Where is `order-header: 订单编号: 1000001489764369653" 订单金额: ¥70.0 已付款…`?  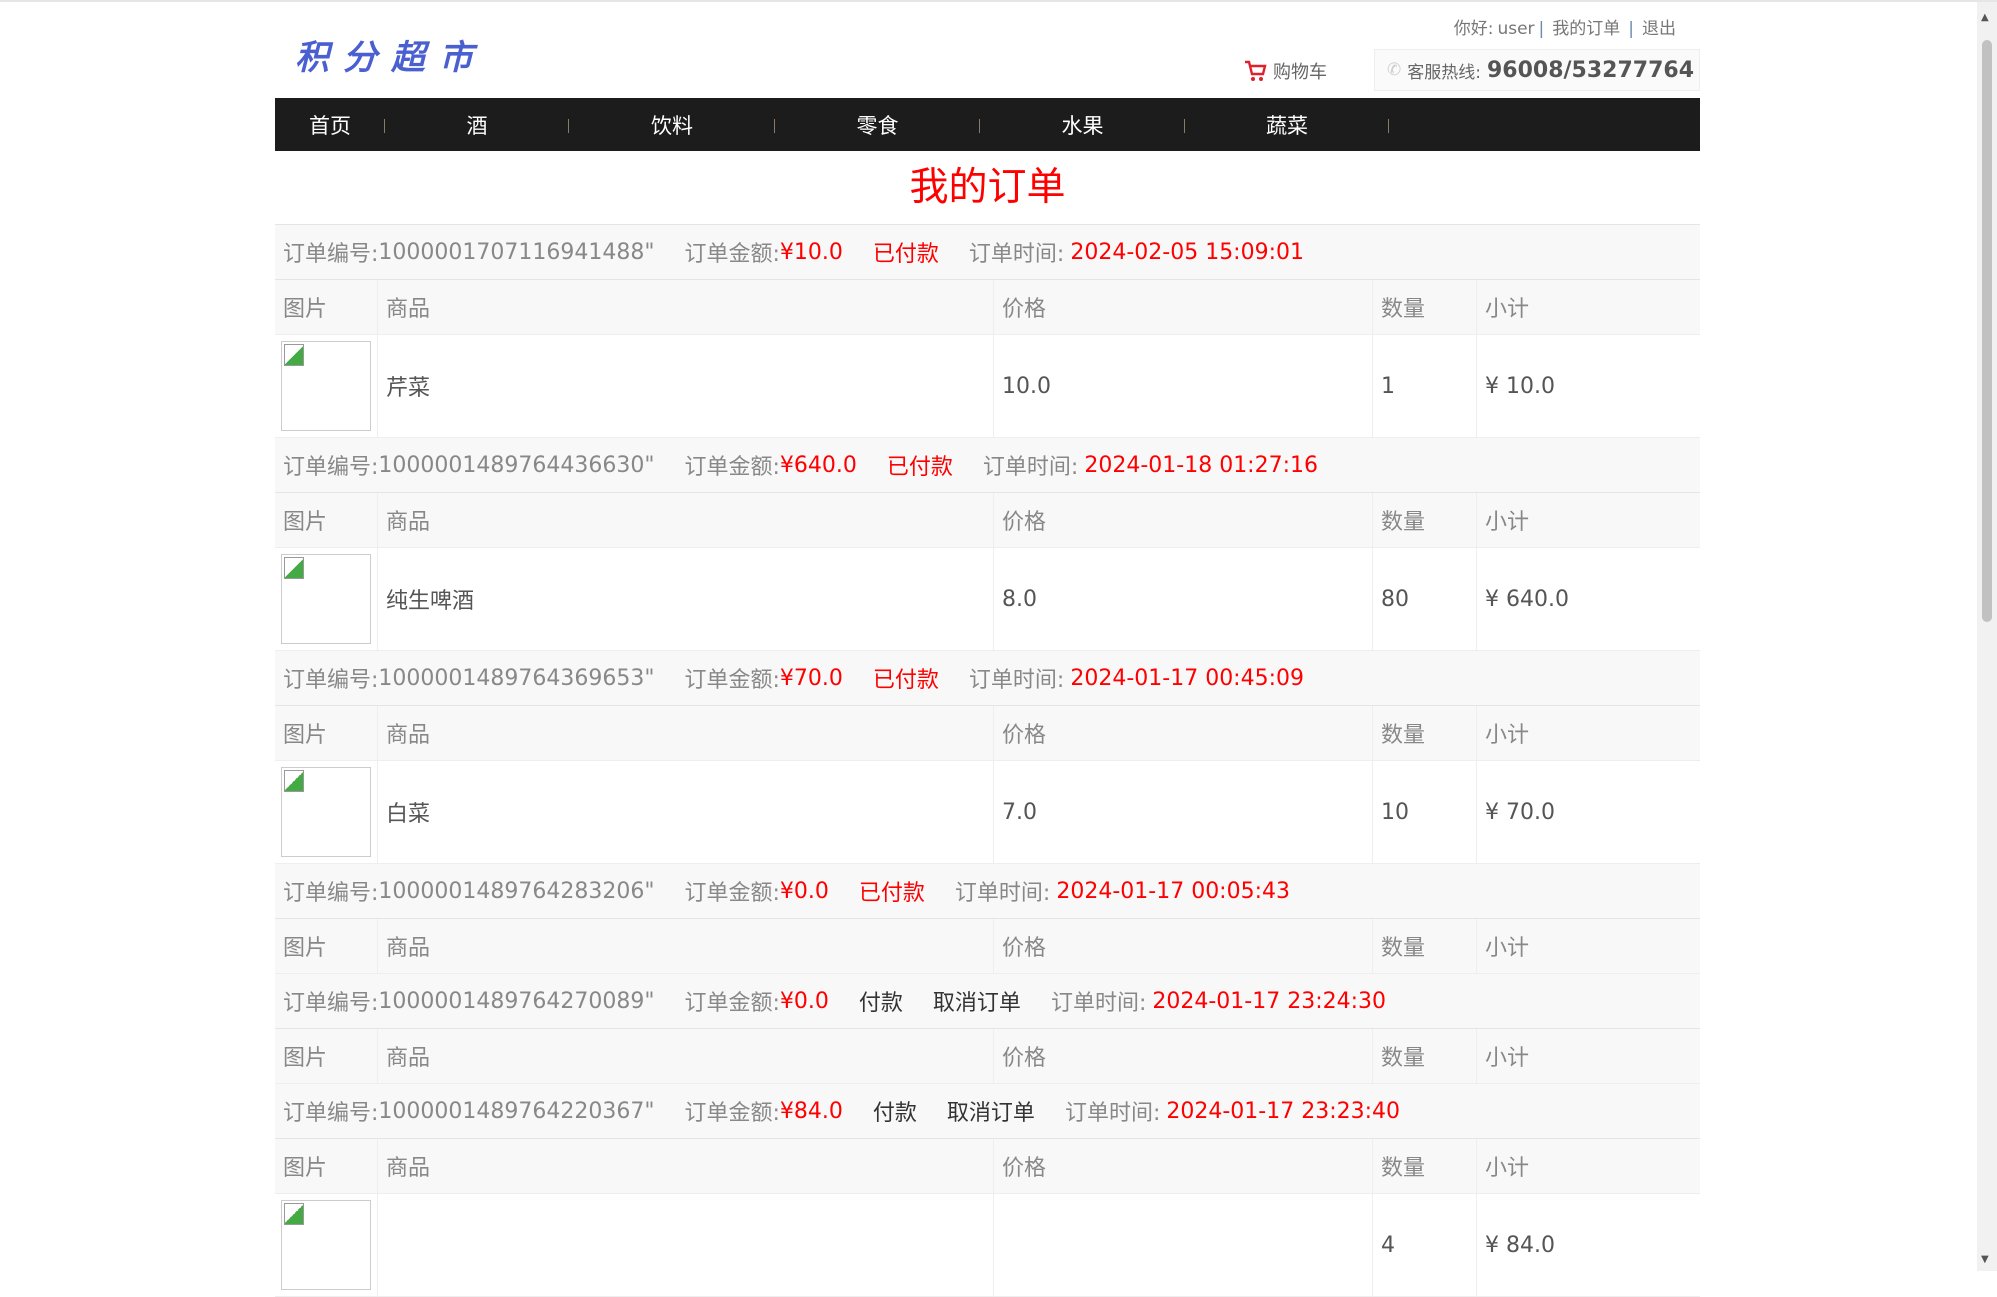
order-header: 订单编号: 1000001489764369653" 订单金额: ¥70.0 已付款… is located at coordinates (987, 678).